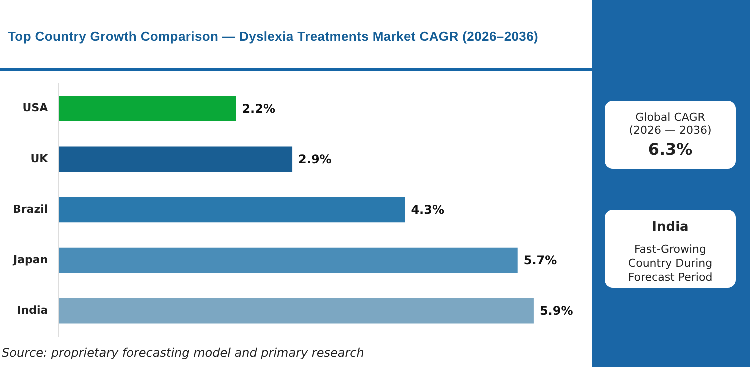  What do you see at coordinates (557, 311) in the screenshot?
I see `data-label: 5.9%` at bounding box center [557, 311].